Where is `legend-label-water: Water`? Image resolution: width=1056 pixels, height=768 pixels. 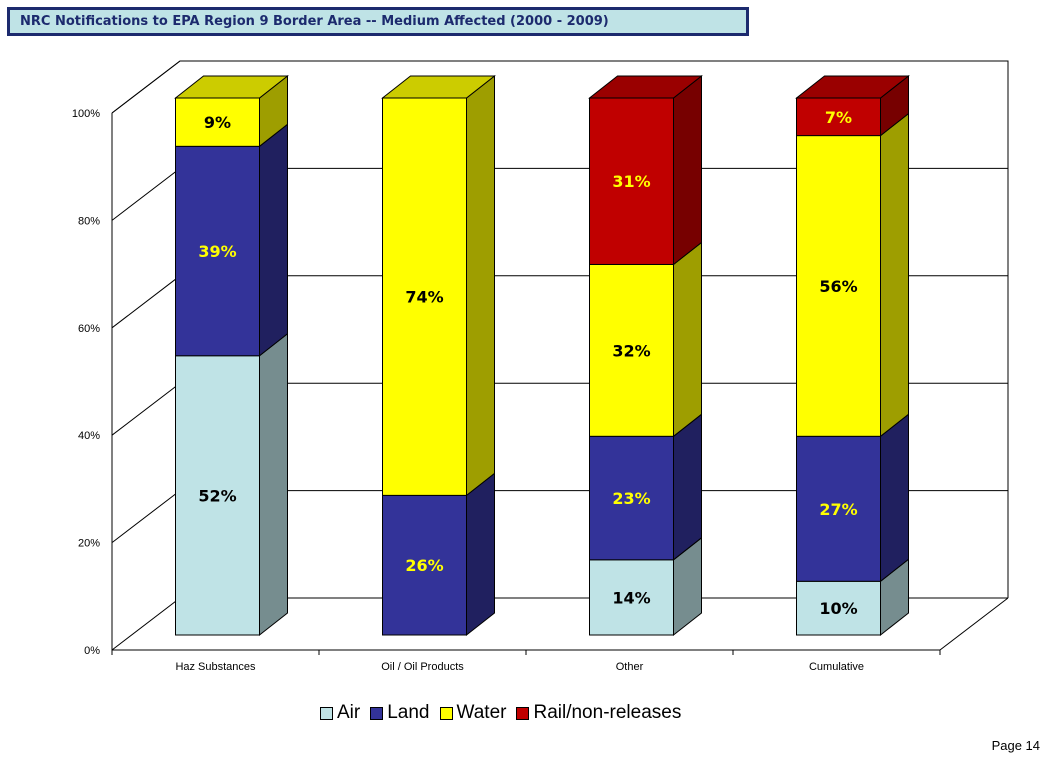
legend-label-water: Water is located at coordinates (481, 712).